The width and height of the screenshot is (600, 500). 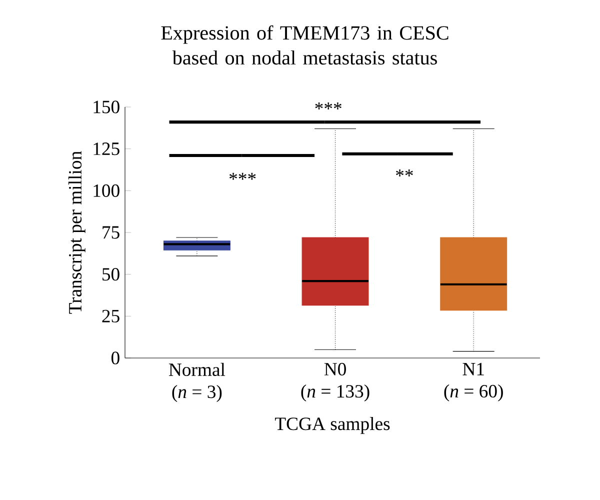 I want to click on y-tick-label: 100, so click(x=107, y=190).